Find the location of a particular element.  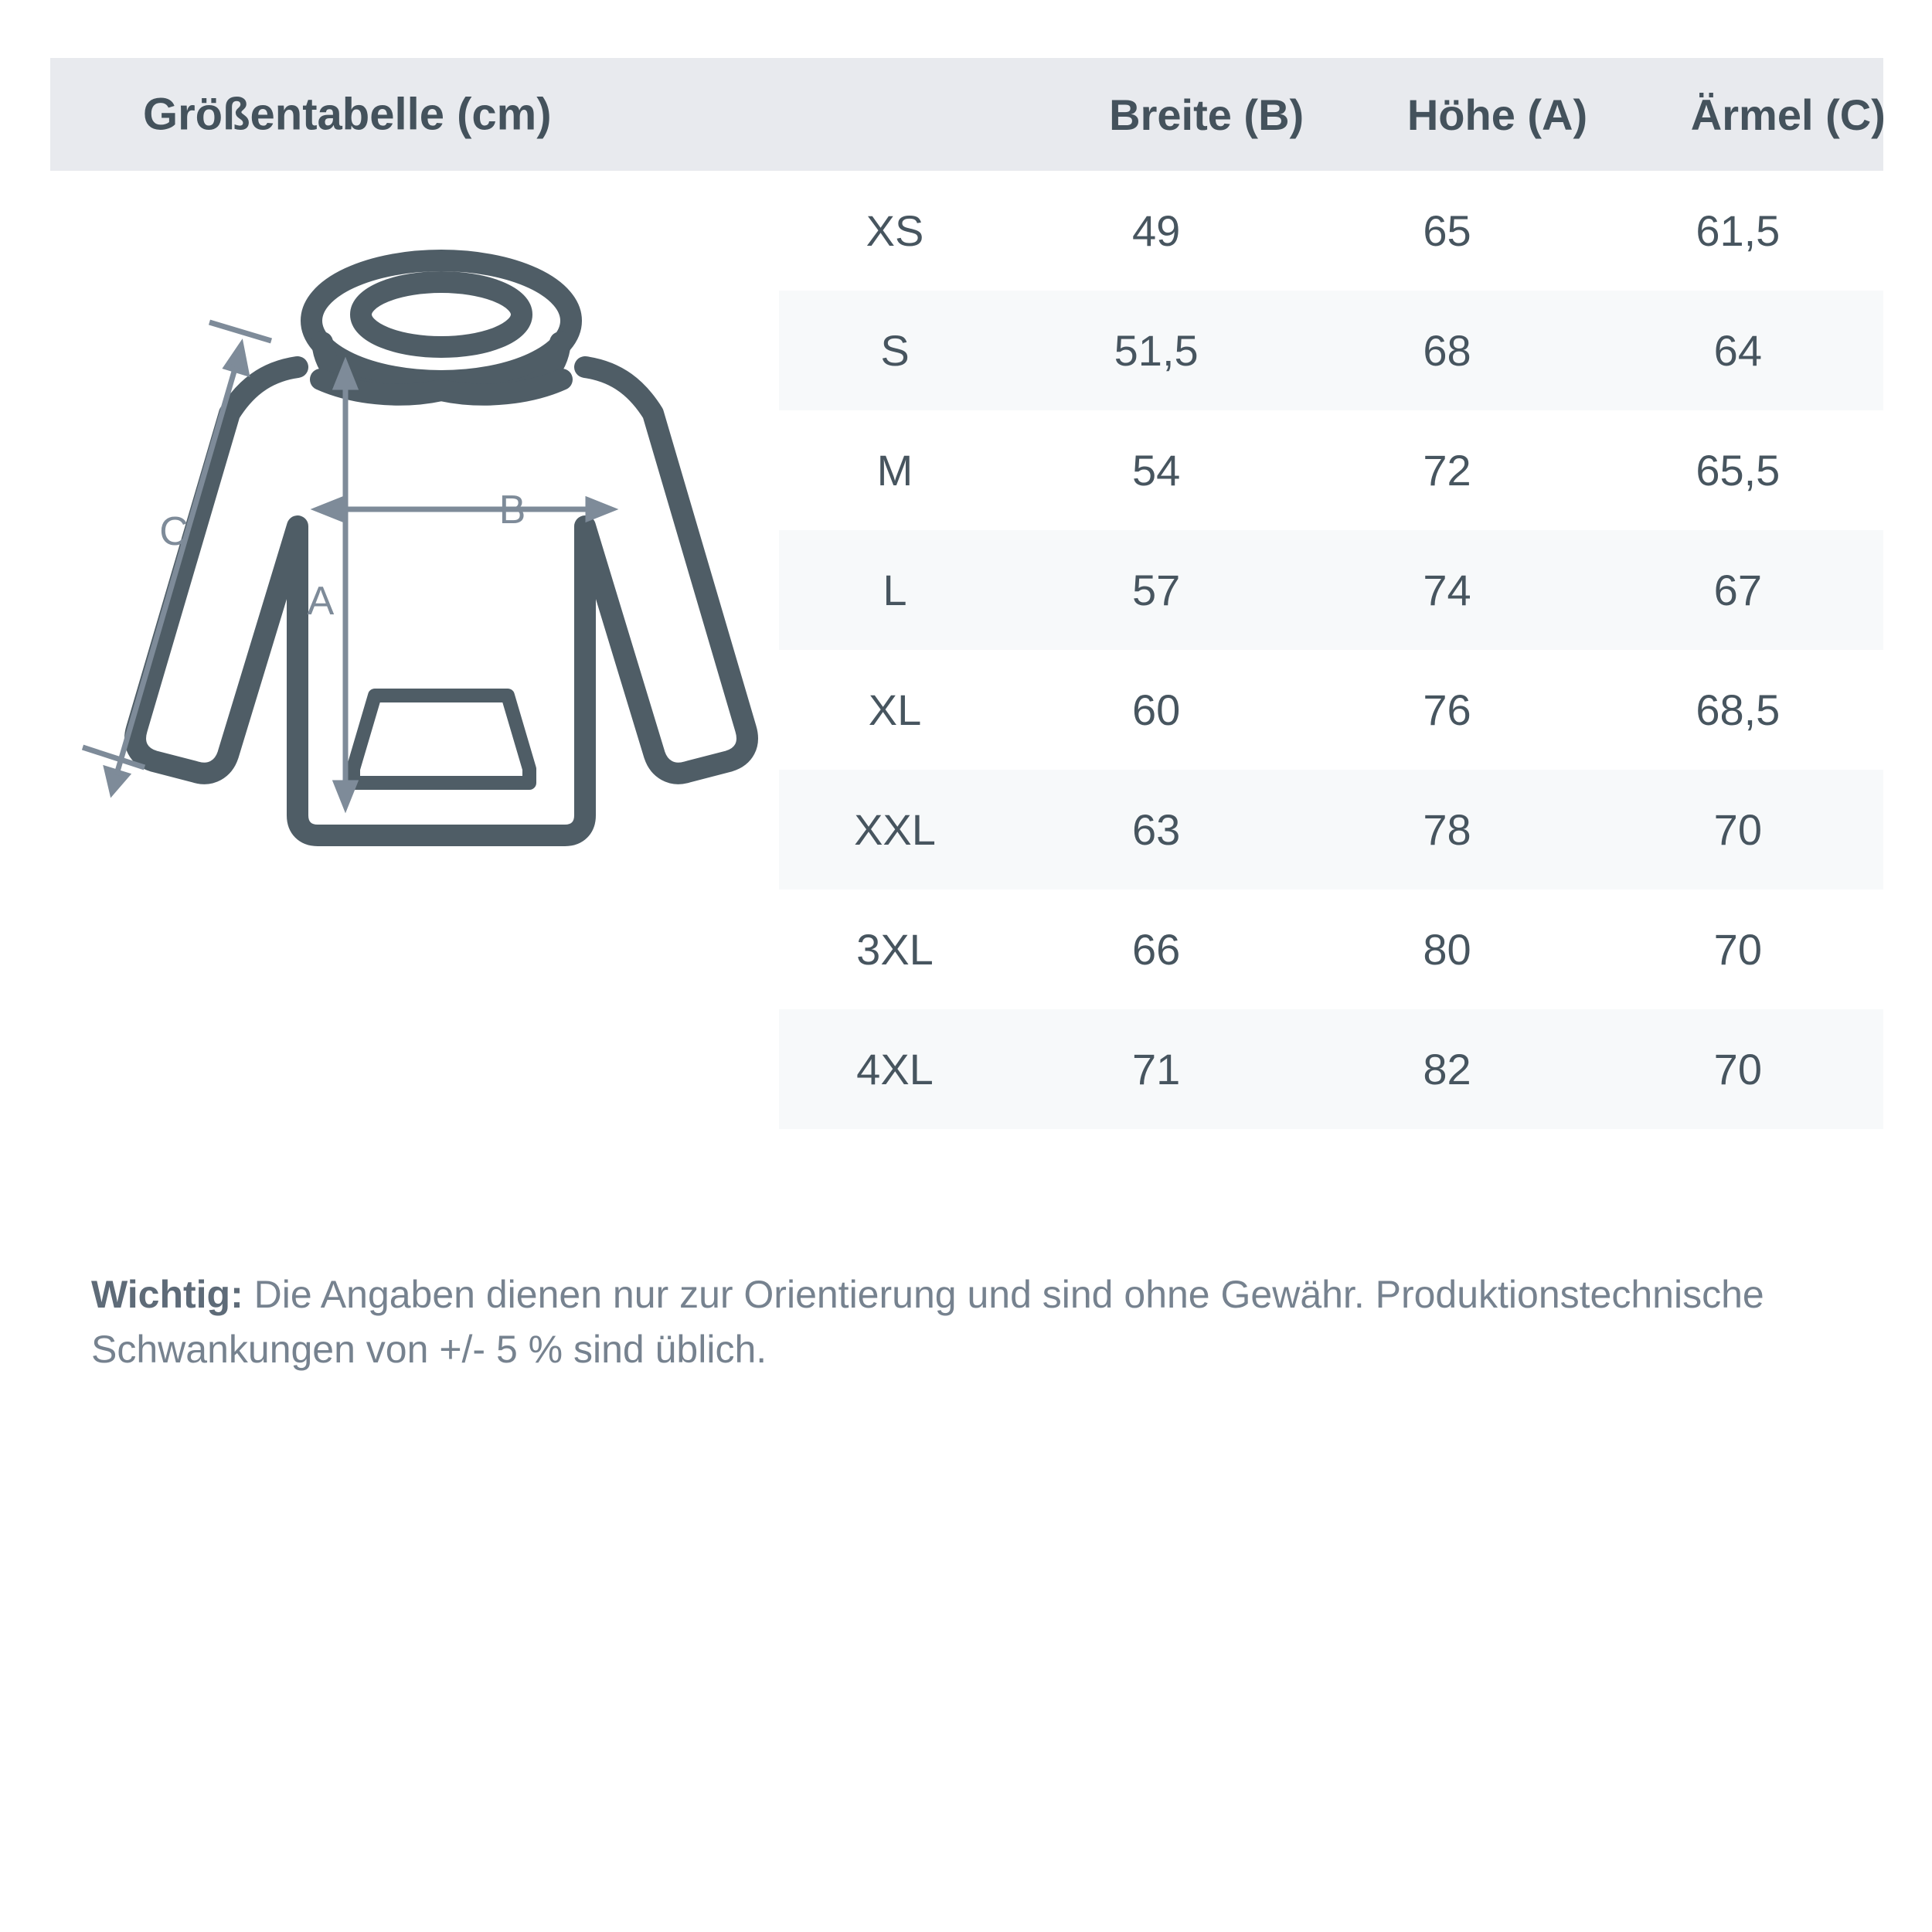

cell-breite: 60 is located at coordinates (1156, 709).